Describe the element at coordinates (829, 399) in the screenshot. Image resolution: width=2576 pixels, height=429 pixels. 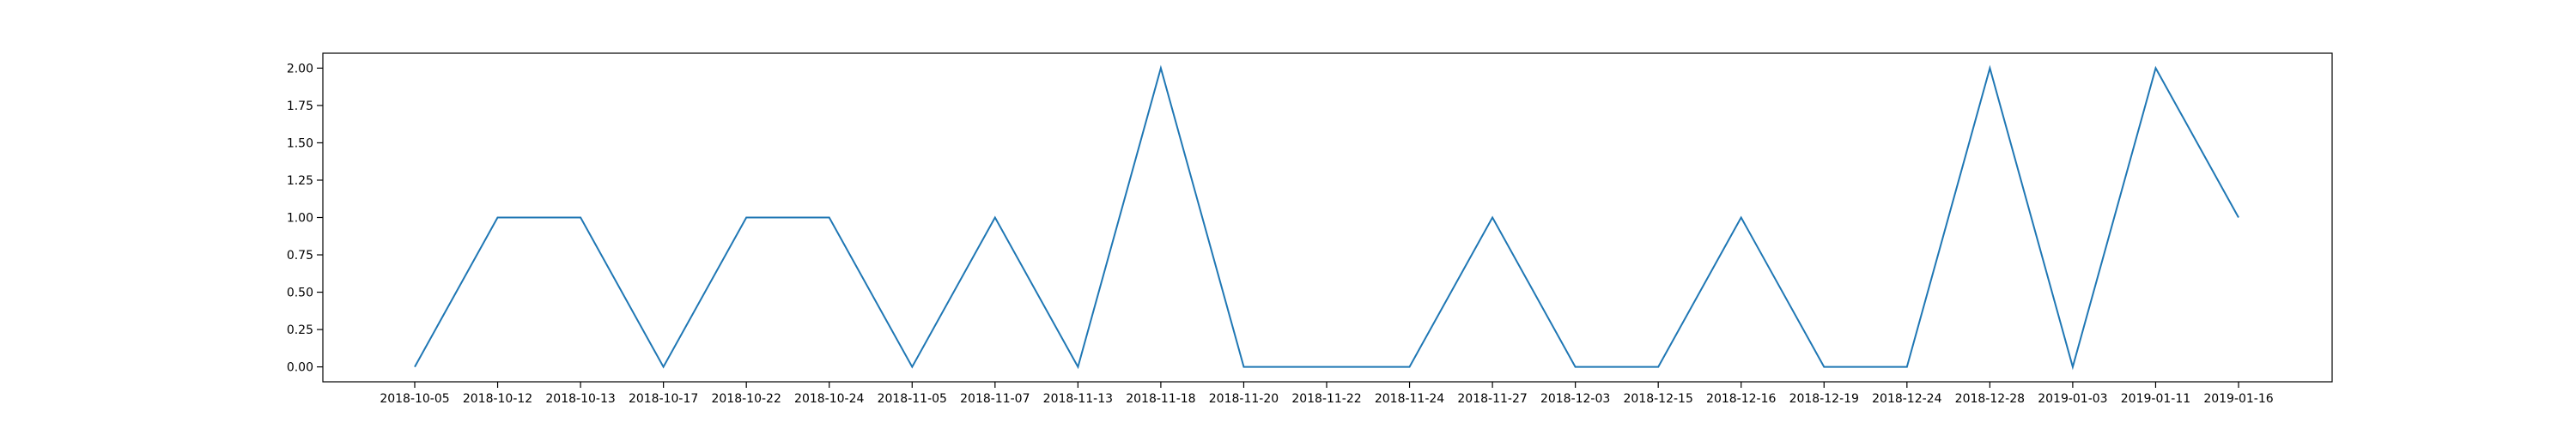
I see `x-tick-label: 2018-10-24` at that location.